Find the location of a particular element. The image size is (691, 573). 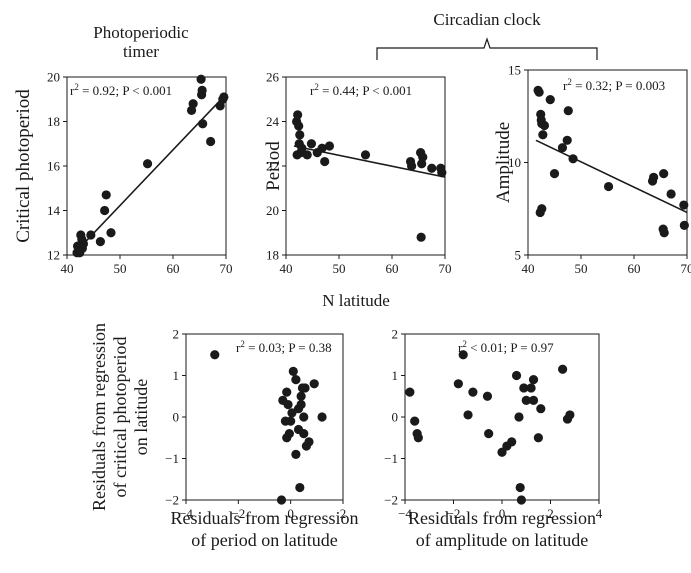

header-clock: Circadian clock is located at coordinates (487, 19).